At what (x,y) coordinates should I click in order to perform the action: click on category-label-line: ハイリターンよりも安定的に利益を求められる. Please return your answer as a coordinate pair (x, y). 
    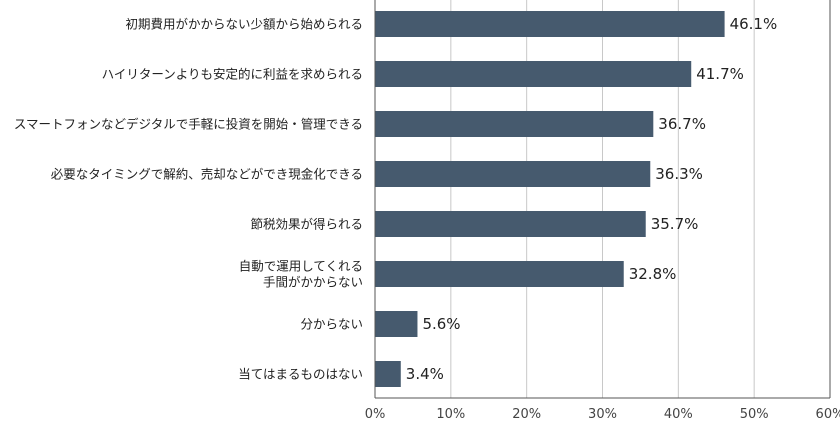
    Looking at the image, I should click on (232, 74).